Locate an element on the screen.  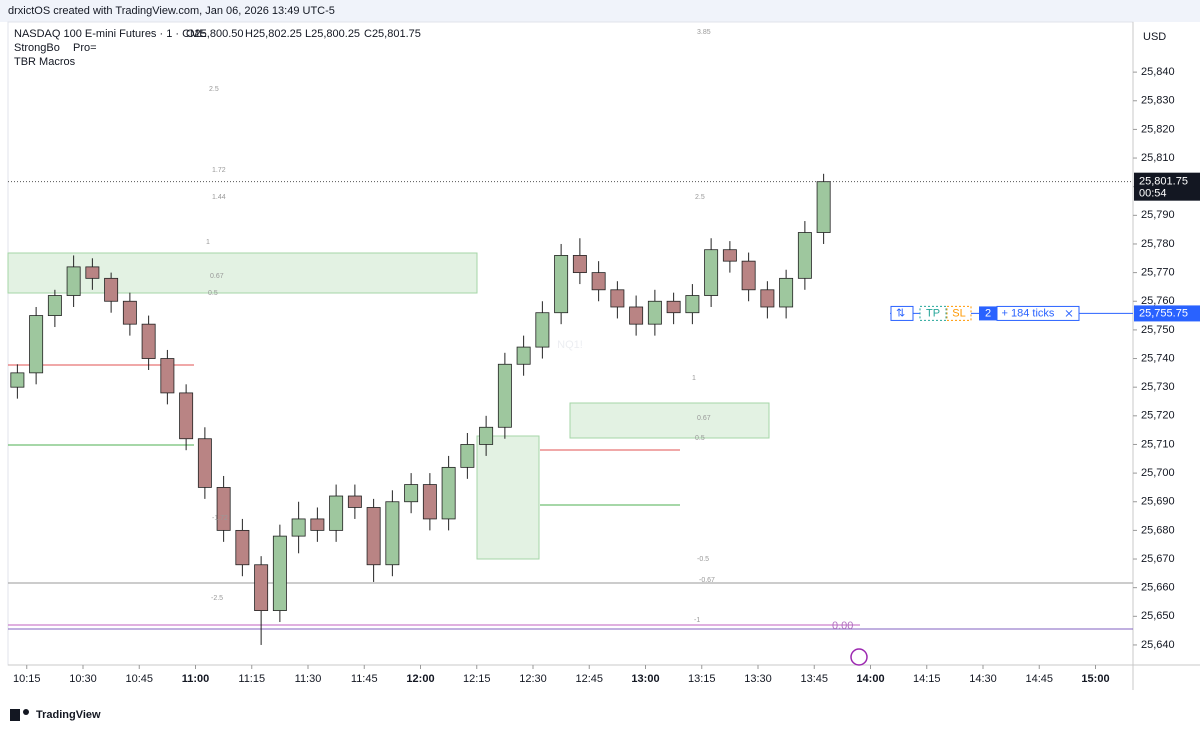
fib-label: -2.5 is located at coordinates (217, 598).